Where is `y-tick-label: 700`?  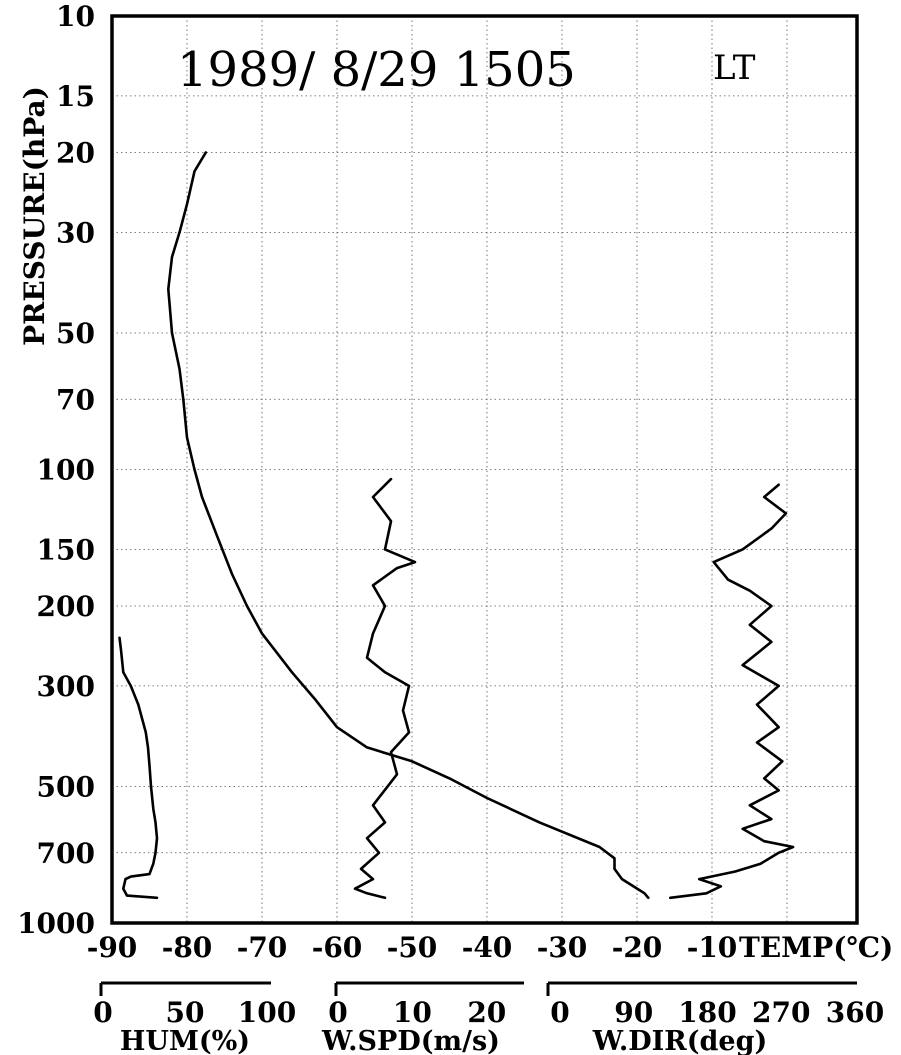
y-tick-label: 700 is located at coordinates (66, 853).